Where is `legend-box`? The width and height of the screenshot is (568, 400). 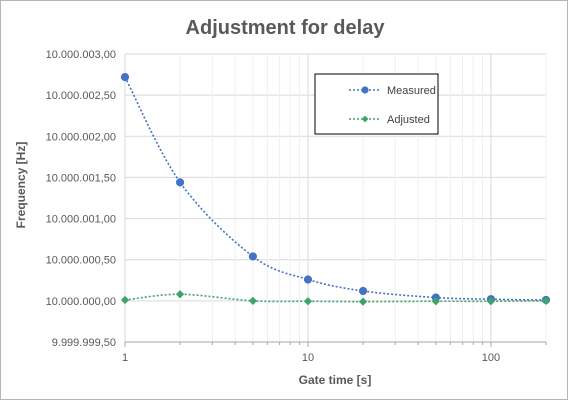 legend-box is located at coordinates (376, 104).